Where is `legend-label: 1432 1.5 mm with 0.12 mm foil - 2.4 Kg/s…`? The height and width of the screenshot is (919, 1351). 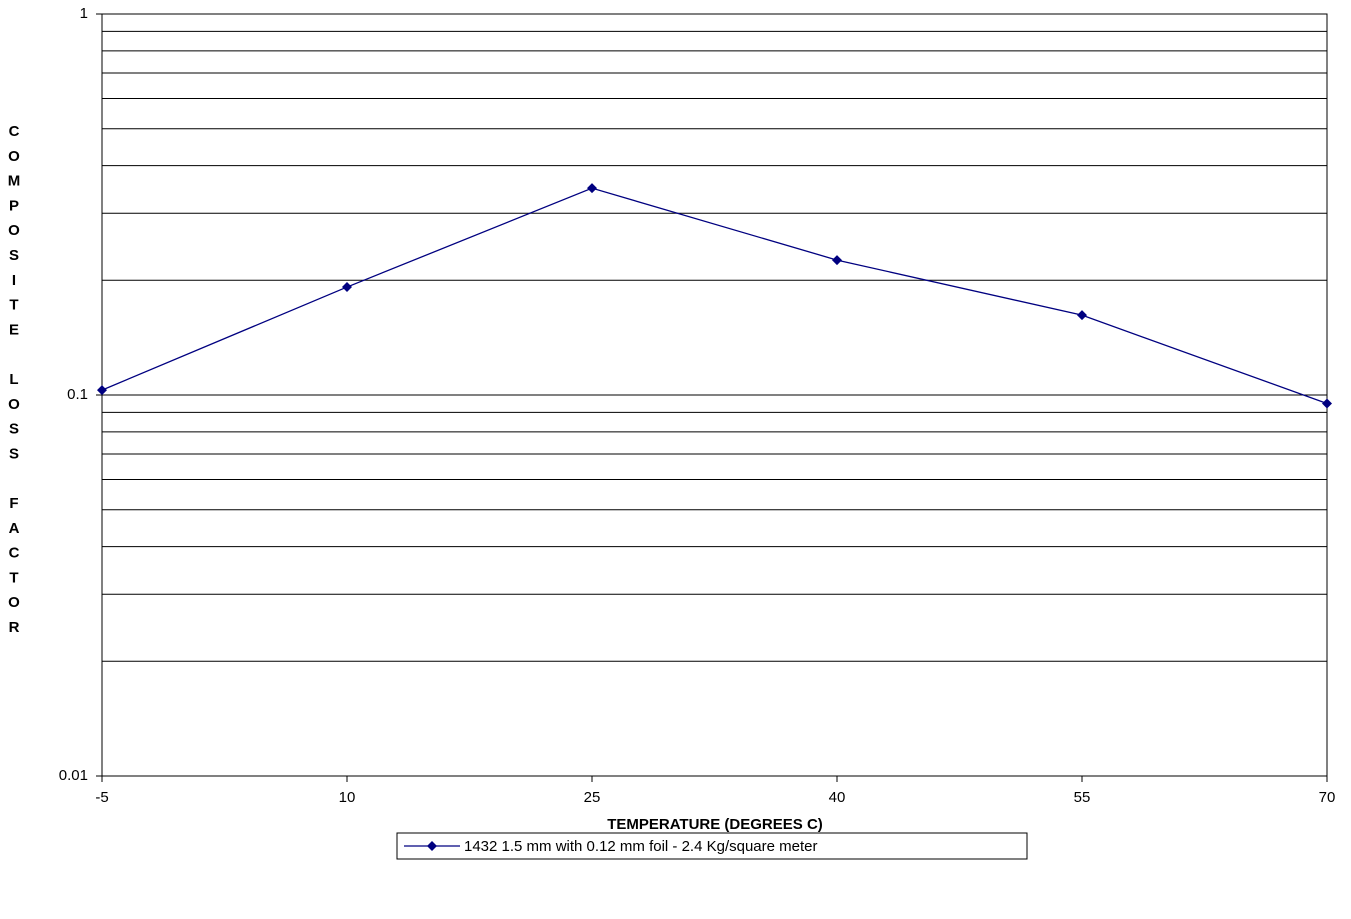
legend-label: 1432 1.5 mm with 0.12 mm foil - 2.4 Kg/s… is located at coordinates (641, 846).